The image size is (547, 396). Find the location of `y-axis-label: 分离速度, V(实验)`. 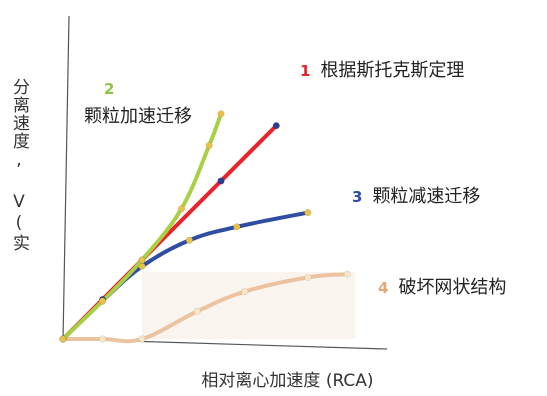

y-axis-label: 分离速度, V(实验) is located at coordinates (19, 165).